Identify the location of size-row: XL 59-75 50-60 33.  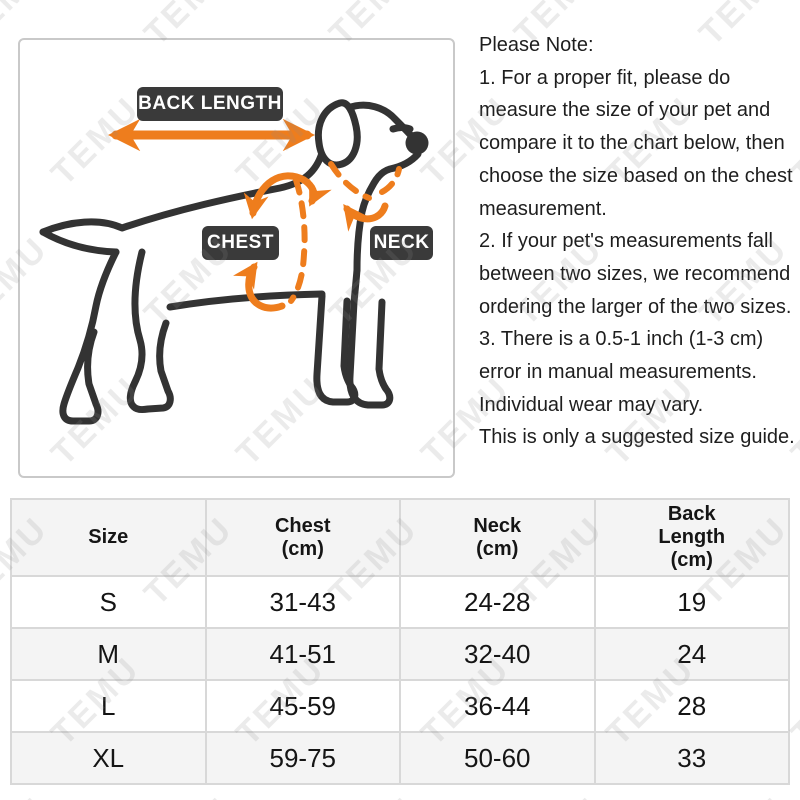
(400, 758).